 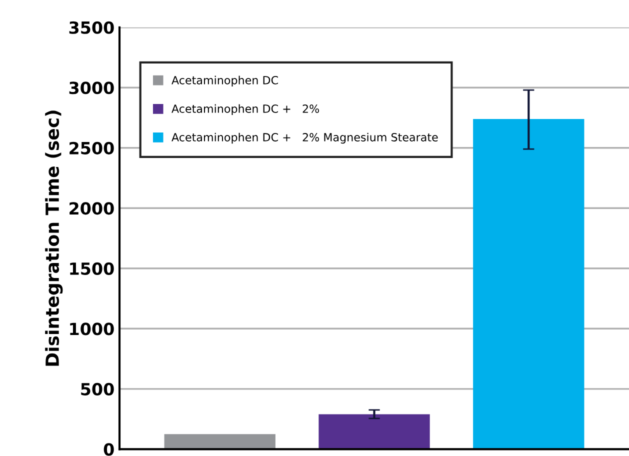 I want to click on legend-label: Acetaminophen DC, so click(x=225, y=81).